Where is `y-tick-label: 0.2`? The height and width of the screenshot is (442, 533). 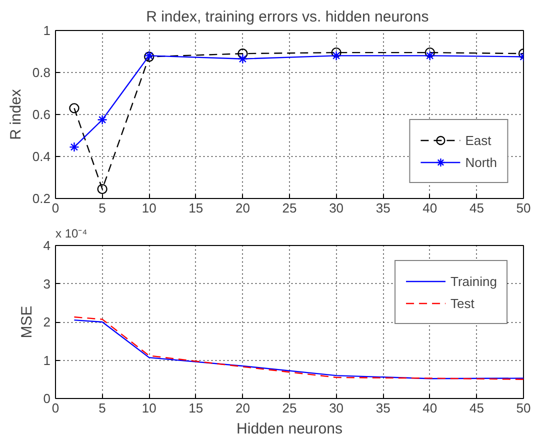 y-tick-label: 0.2 is located at coordinates (41, 198).